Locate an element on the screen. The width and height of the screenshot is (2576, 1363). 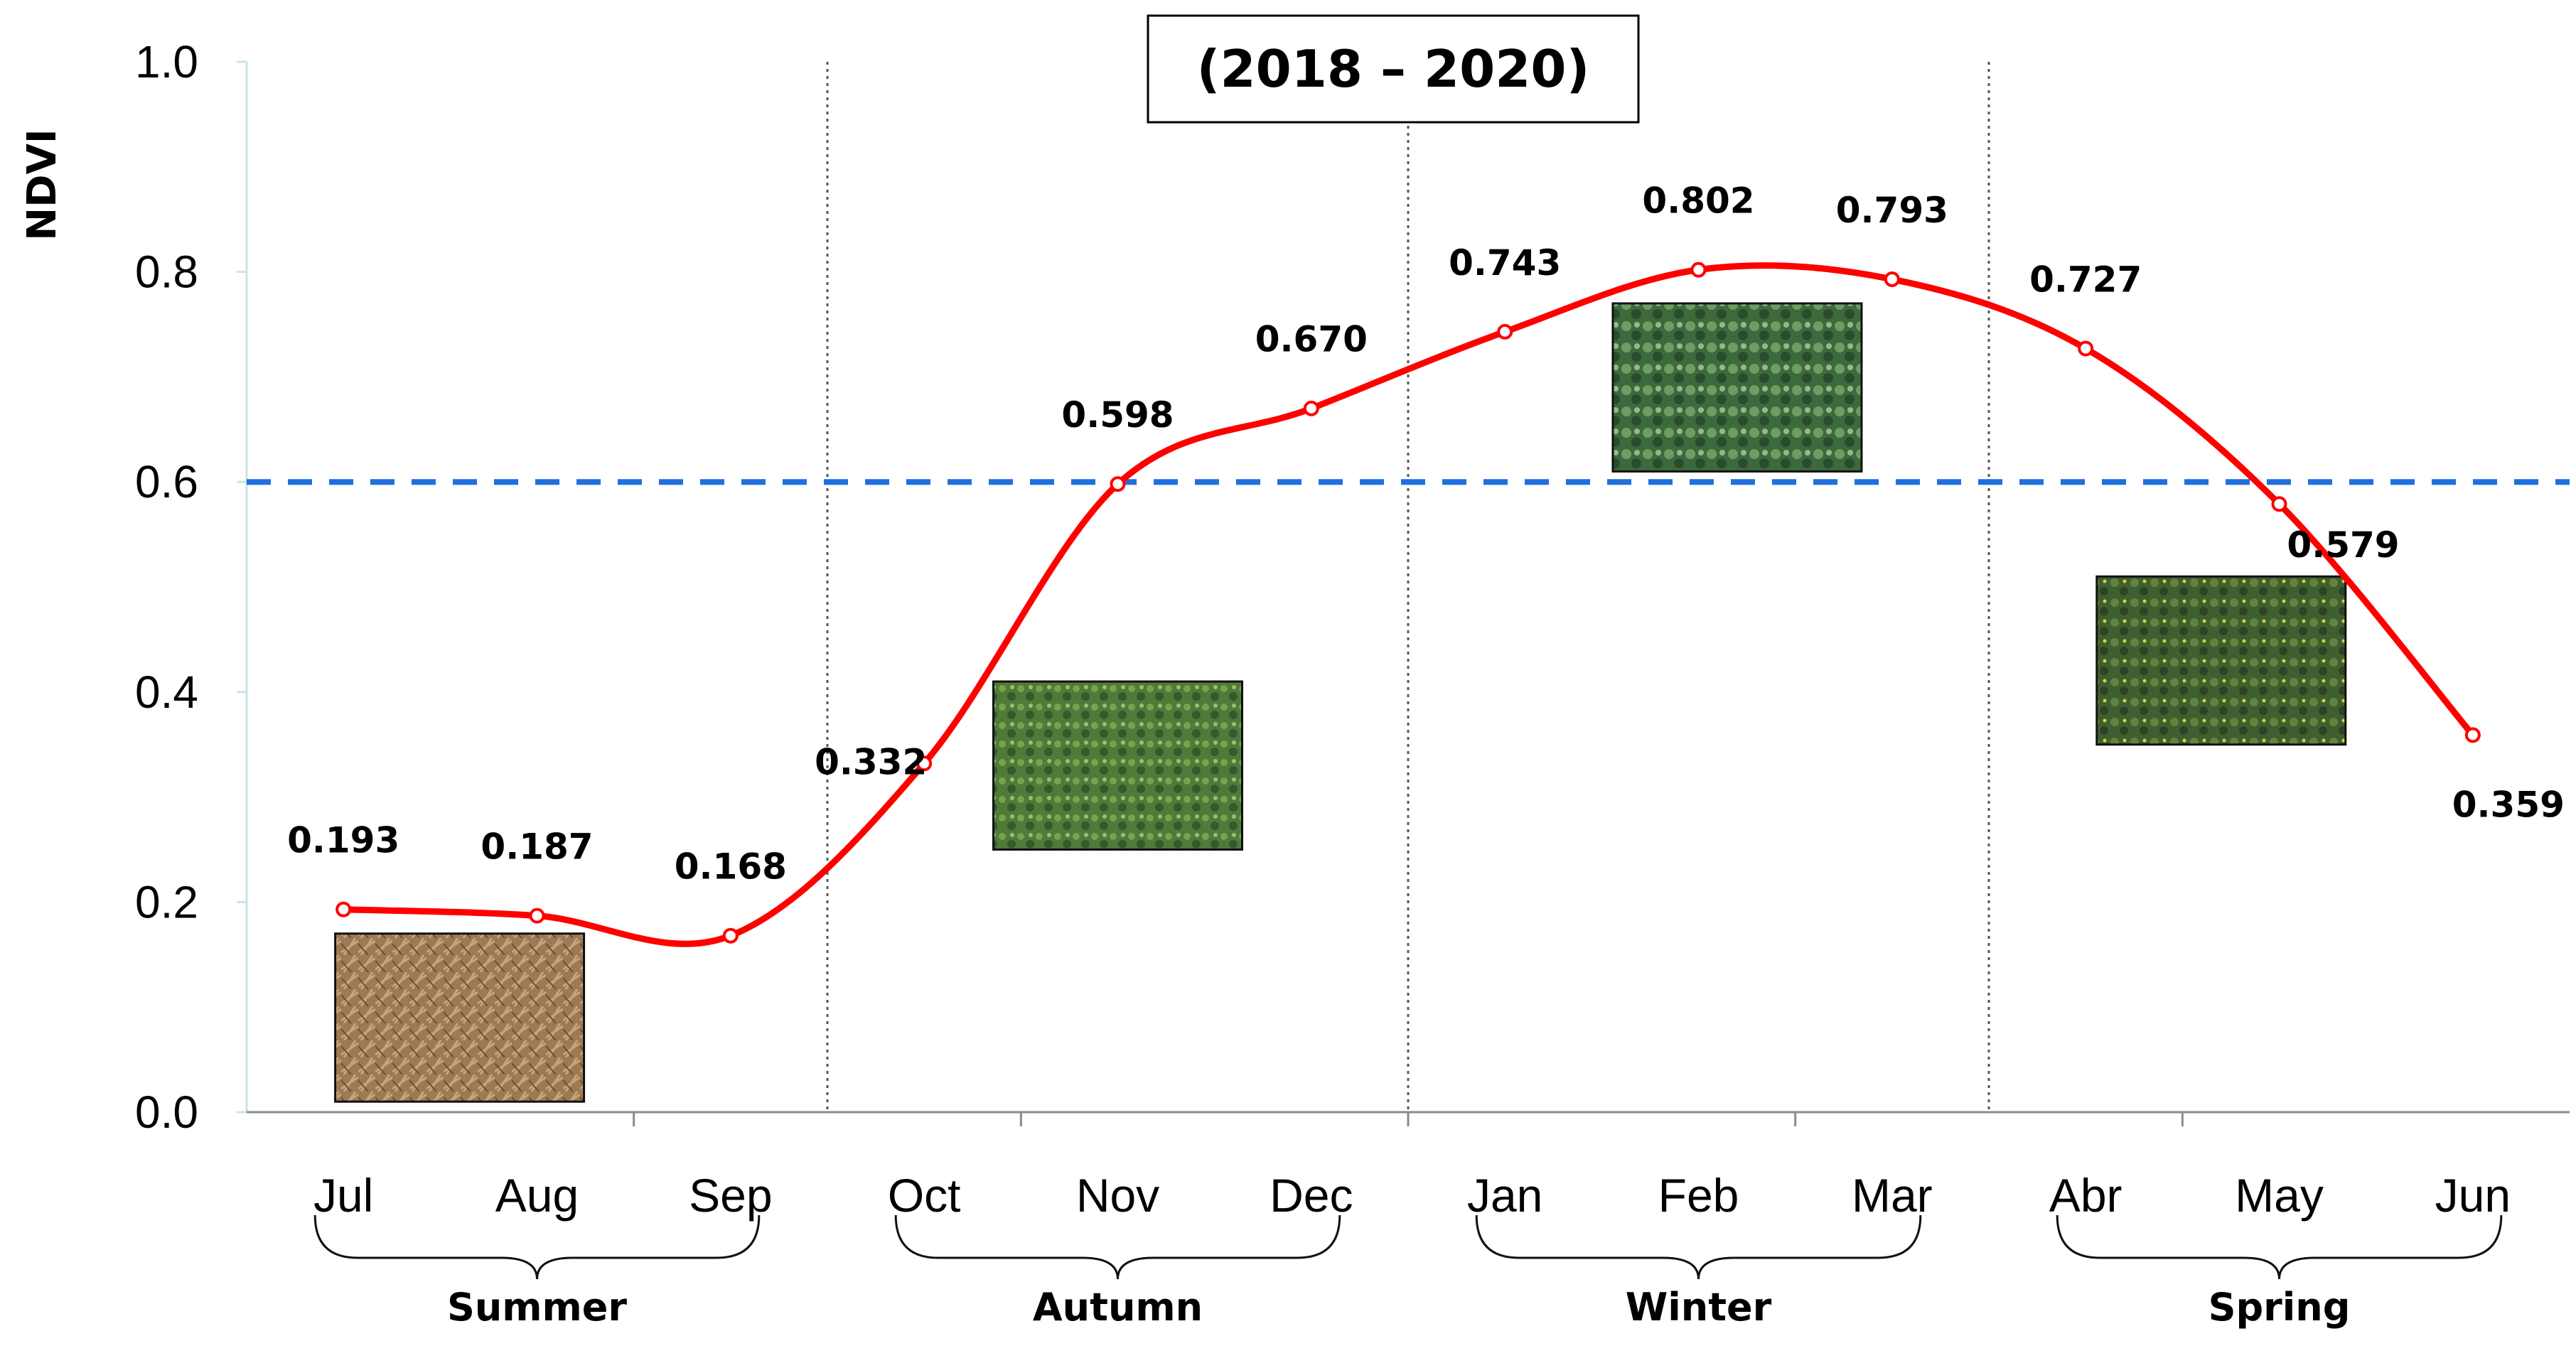
month-label-dec: Dec is located at coordinates (1311, 1195).